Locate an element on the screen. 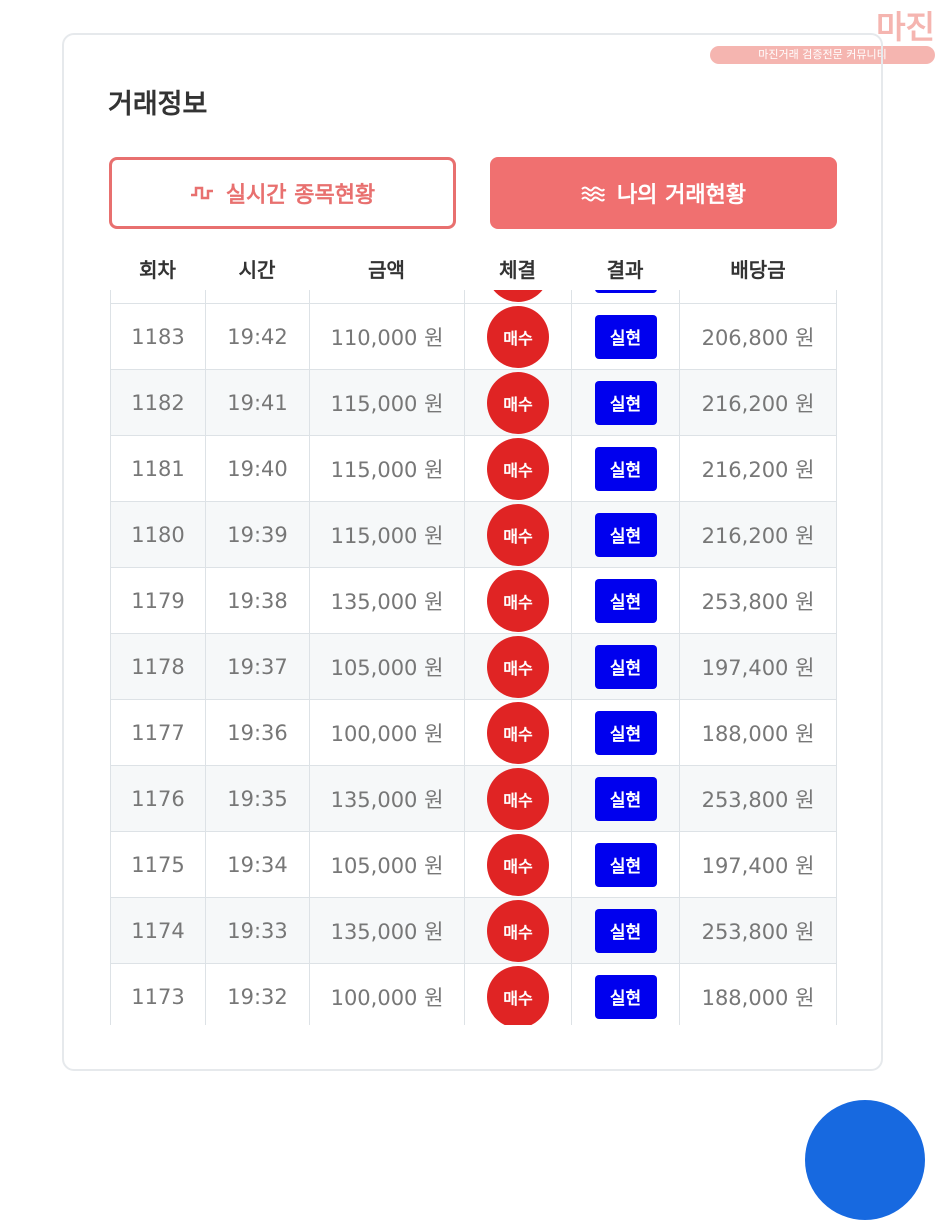 This screenshot has width=945, height=1220. row: 1178 19:37 105,000 원 매수 실현 197,400 원 is located at coordinates (473, 667).